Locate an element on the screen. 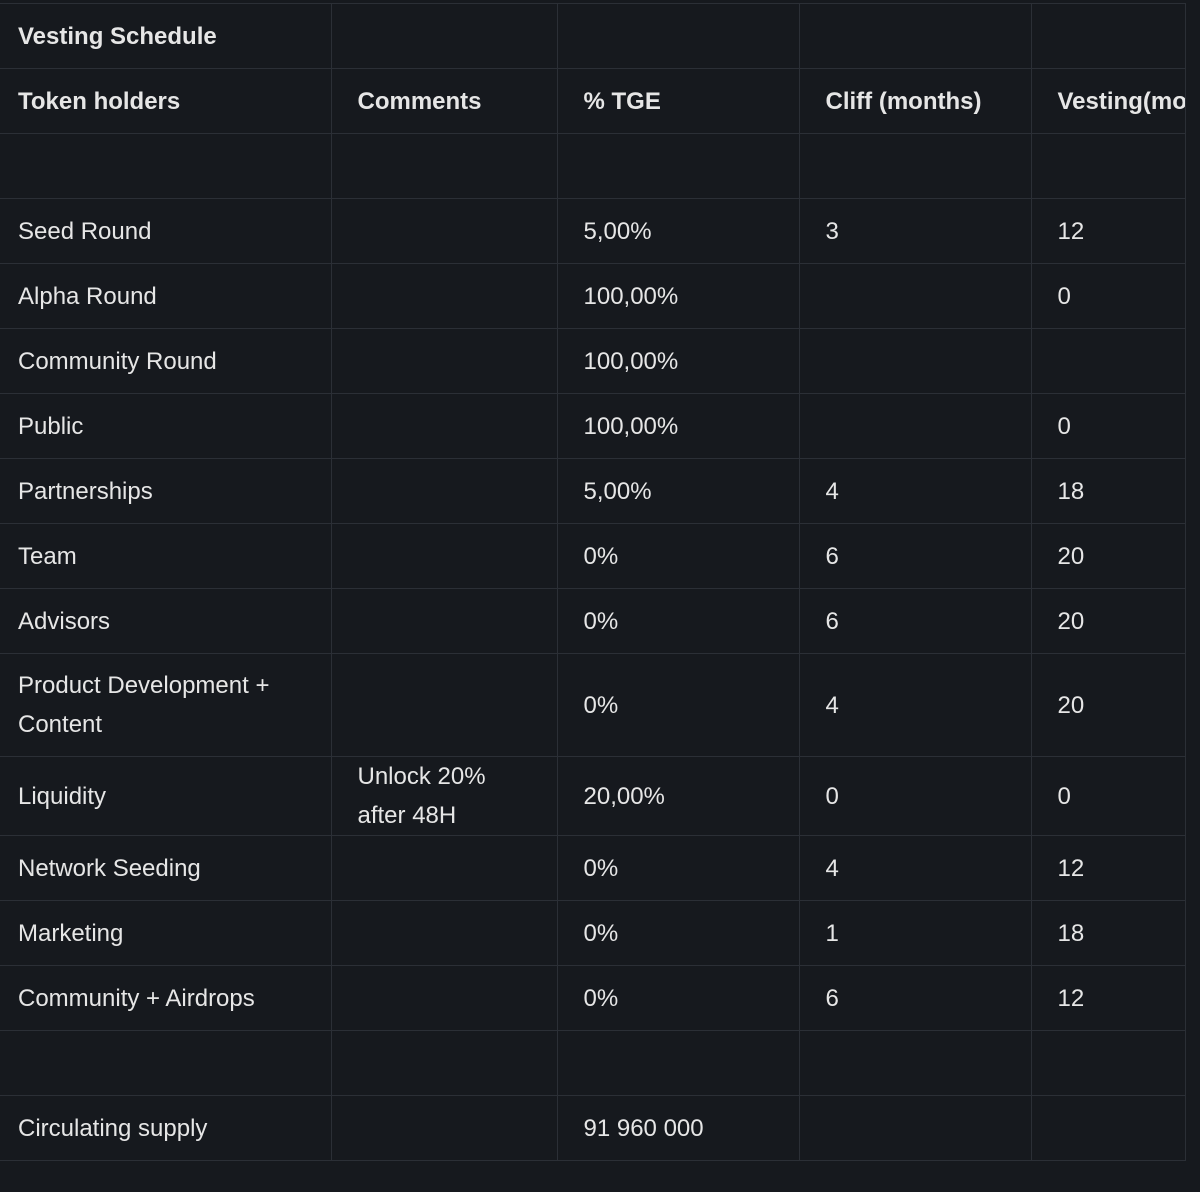 Image resolution: width=1200 pixels, height=1192 pixels. table-row: Product Development + Content 0% 4 20 is located at coordinates (593, 705).